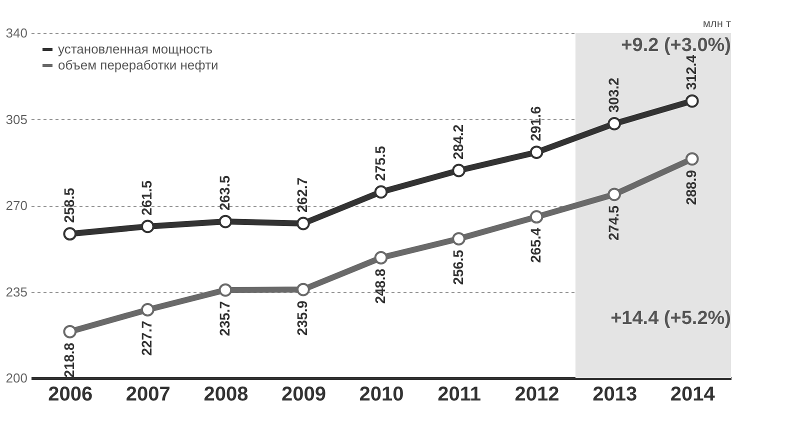 This screenshot has height=425, width=792. Describe the element at coordinates (17, 378) in the screenshot. I see `y-tick-label: 200` at that location.